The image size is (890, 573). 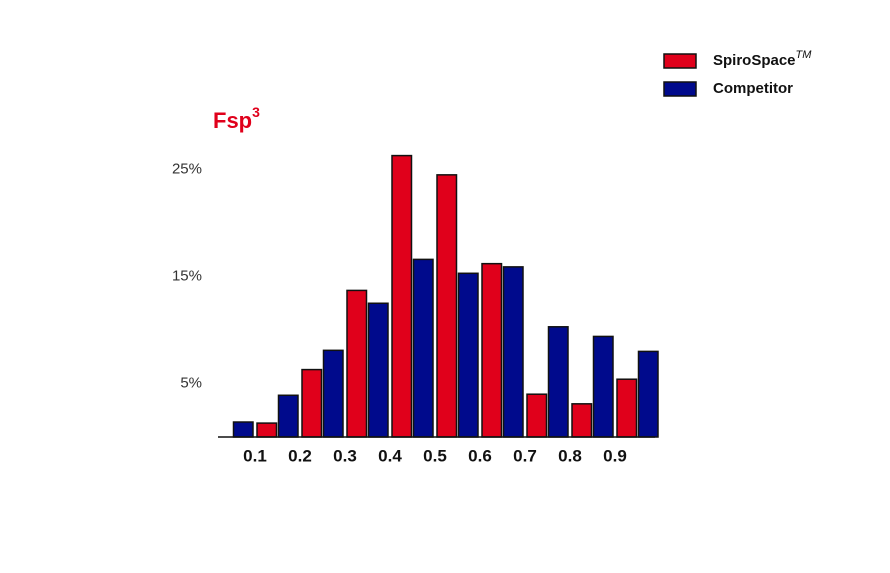 I want to click on x-tick-label: 0.4, so click(x=390, y=455).